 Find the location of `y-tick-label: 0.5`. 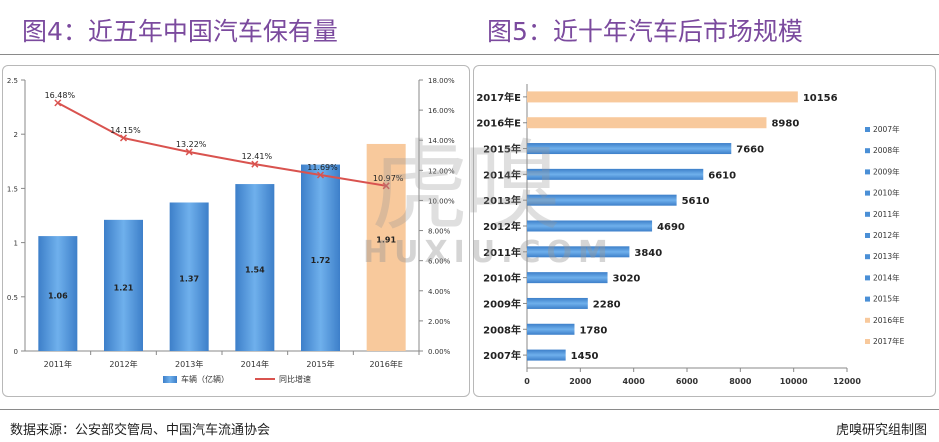

y-tick-label: 0.5 is located at coordinates (12, 298).